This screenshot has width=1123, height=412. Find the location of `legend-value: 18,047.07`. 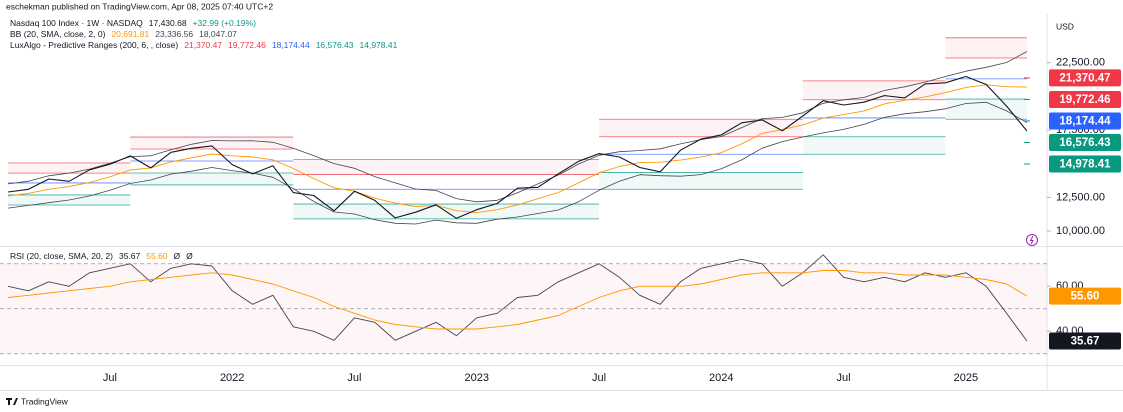

legend-value: 18,047.07 is located at coordinates (218, 34).